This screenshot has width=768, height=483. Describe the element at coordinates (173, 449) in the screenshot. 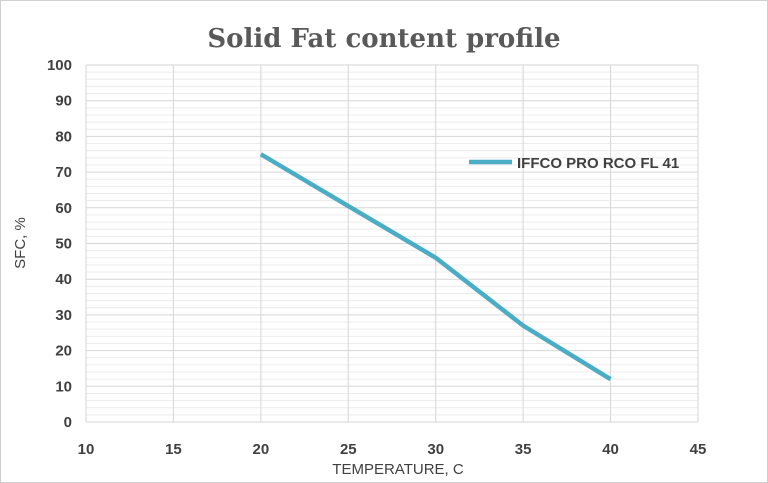

I see `x-tick-label: 15` at that location.